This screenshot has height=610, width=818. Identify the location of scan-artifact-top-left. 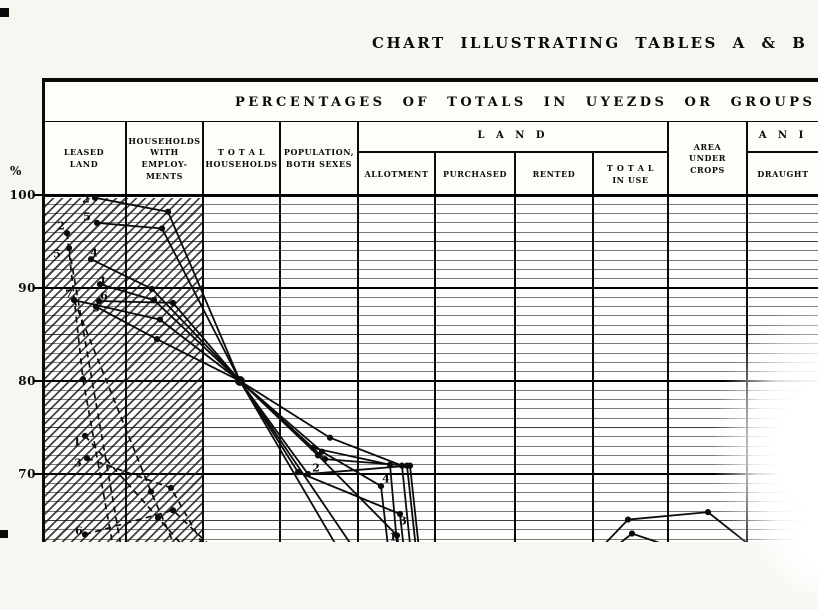
(4, 12).